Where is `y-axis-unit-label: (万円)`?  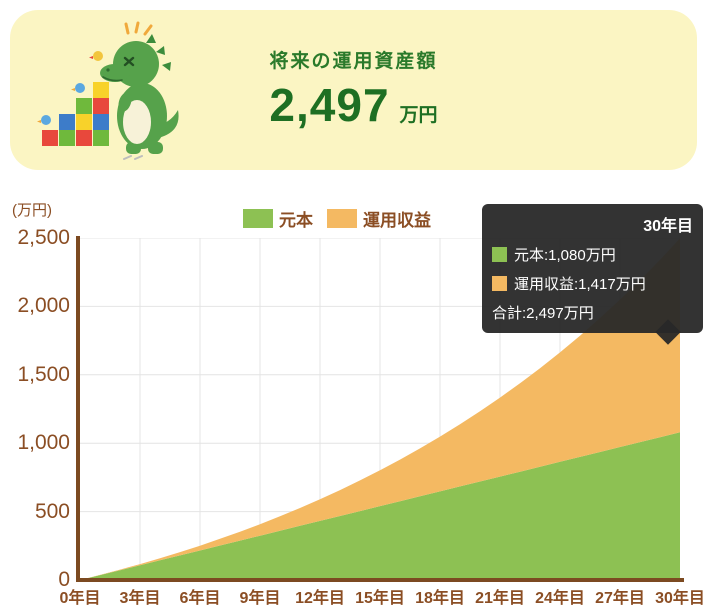
y-axis-unit-label: (万円) is located at coordinates (32, 210).